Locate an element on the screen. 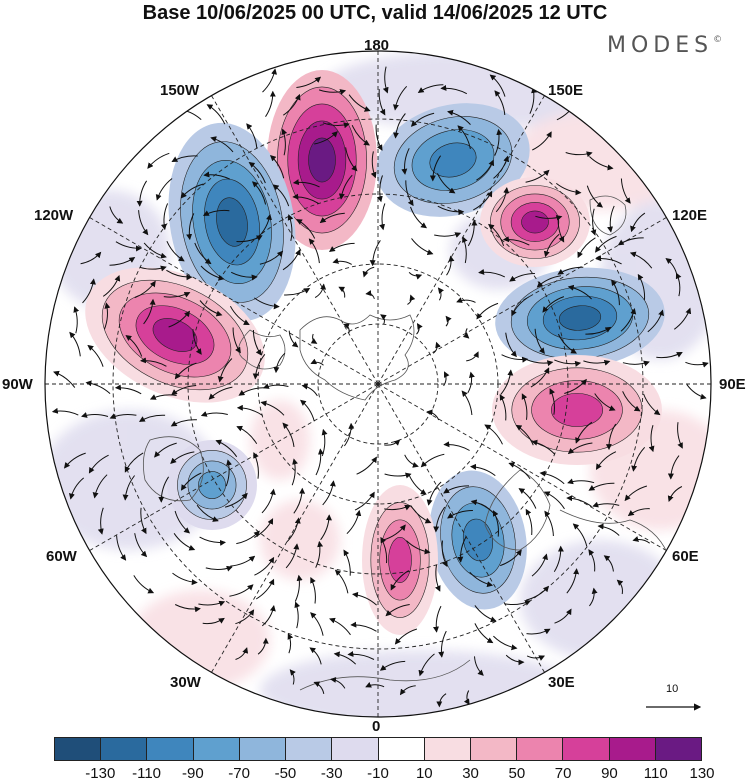  colorbar-tick-label: -10 is located at coordinates (378, 773).